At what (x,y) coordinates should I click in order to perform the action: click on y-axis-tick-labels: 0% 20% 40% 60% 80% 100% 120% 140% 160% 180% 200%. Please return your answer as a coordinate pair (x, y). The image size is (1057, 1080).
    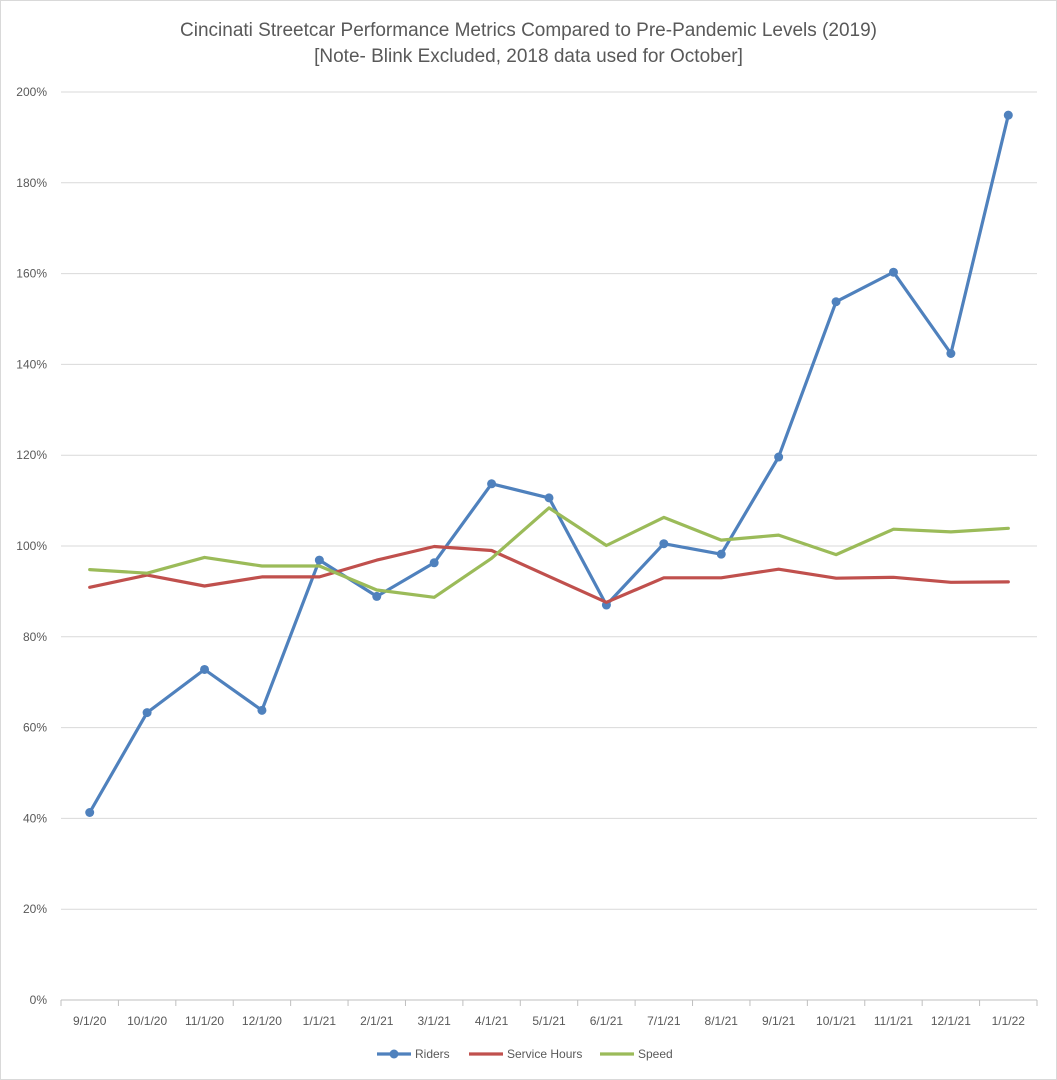
    Looking at the image, I should click on (31, 546).